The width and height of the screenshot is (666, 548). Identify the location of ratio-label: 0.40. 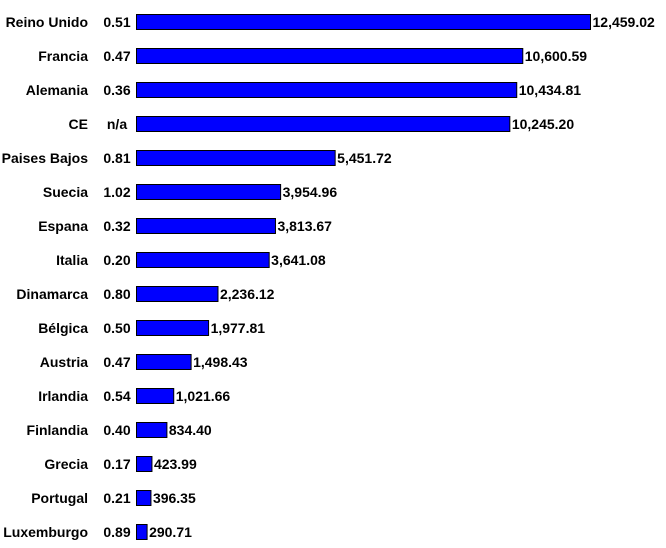
(116, 430).